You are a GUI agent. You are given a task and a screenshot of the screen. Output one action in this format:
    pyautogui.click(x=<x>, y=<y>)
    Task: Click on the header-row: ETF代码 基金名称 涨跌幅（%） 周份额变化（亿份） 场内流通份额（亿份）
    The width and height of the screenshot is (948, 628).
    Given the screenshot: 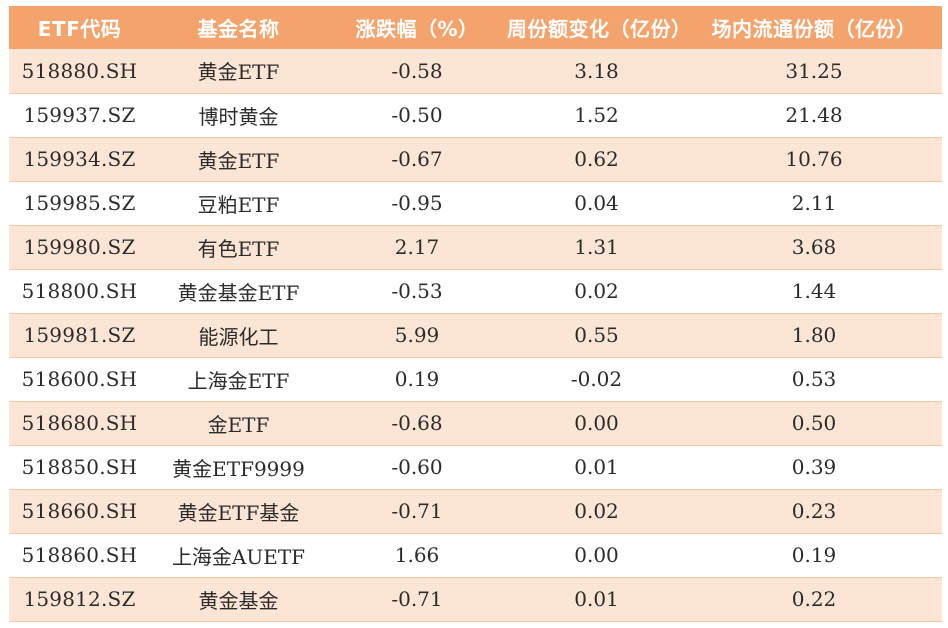 What is the action you would take?
    pyautogui.click(x=475, y=27)
    